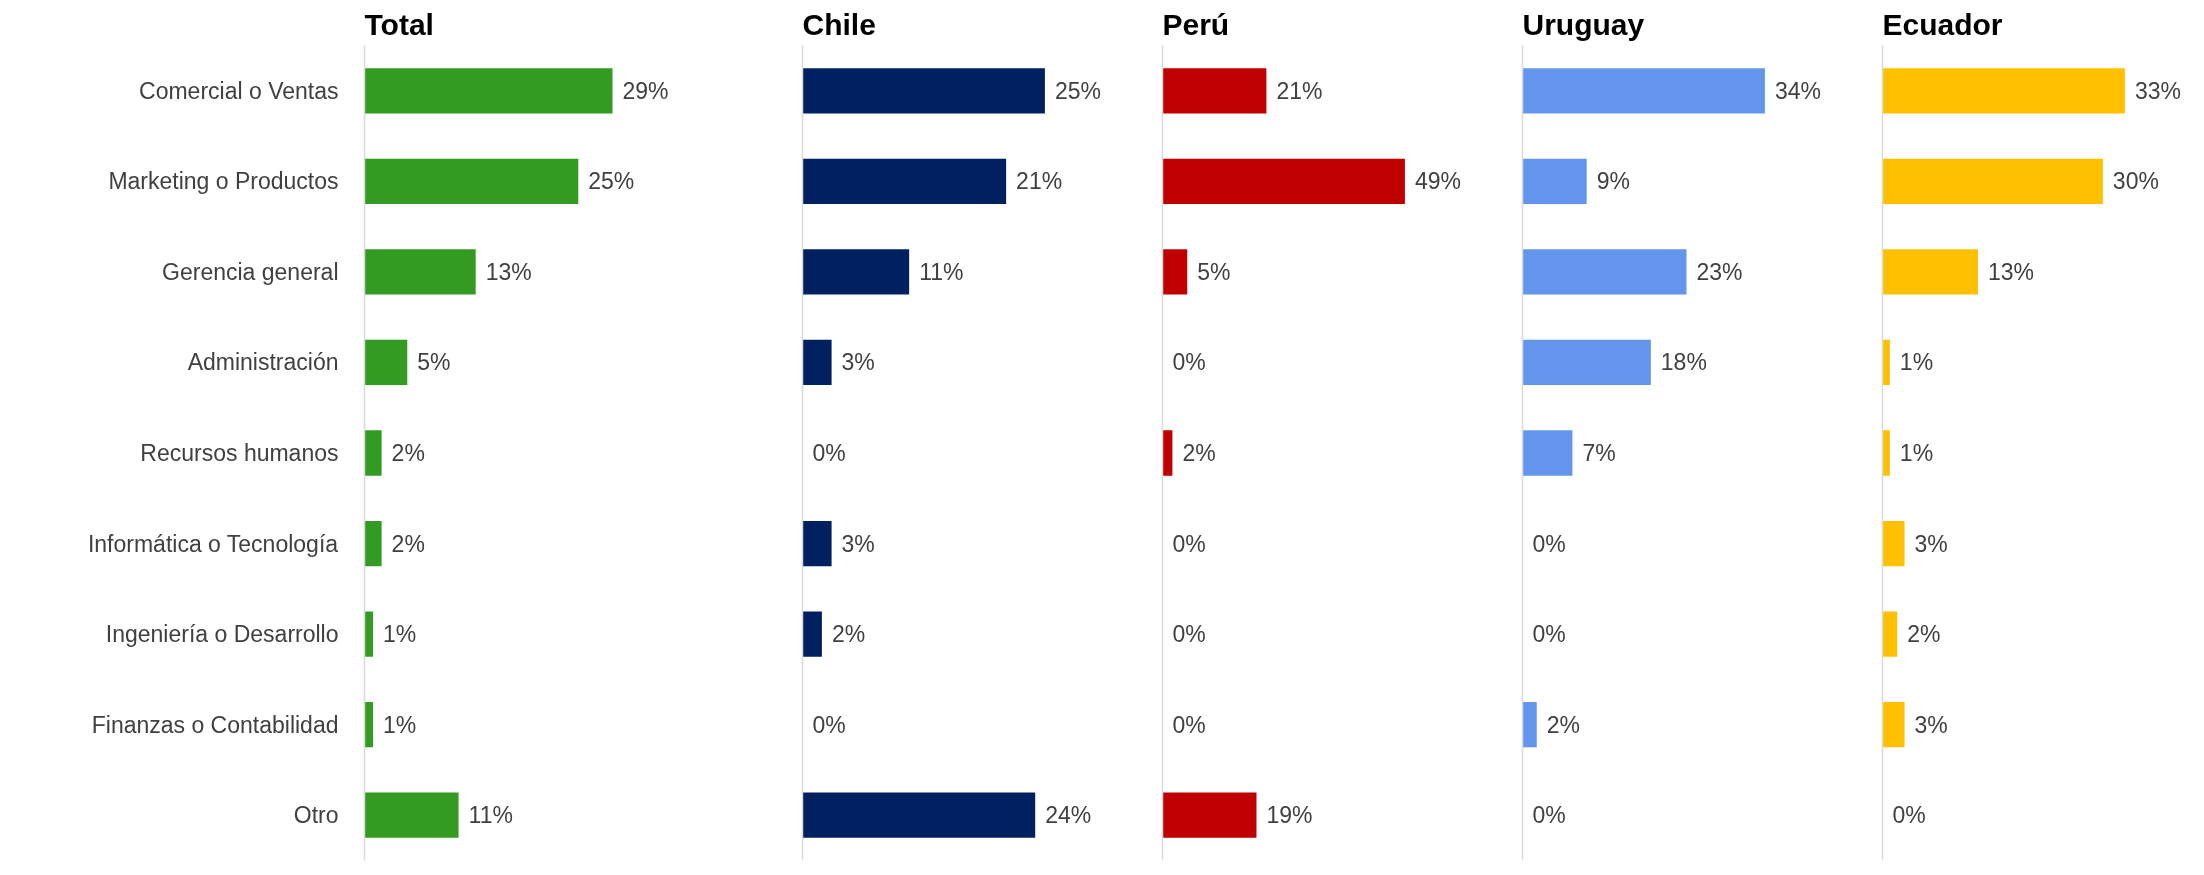  I want to click on data-label: 30%, so click(2135, 181).